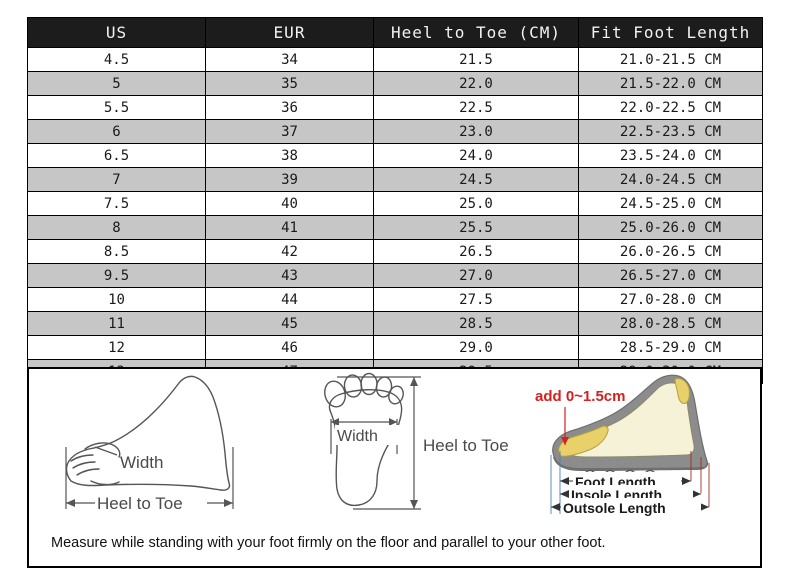 The height and width of the screenshot is (586, 790). I want to click on table-row: 12 46 29.0 28.5-29.0 CM, so click(395, 347).